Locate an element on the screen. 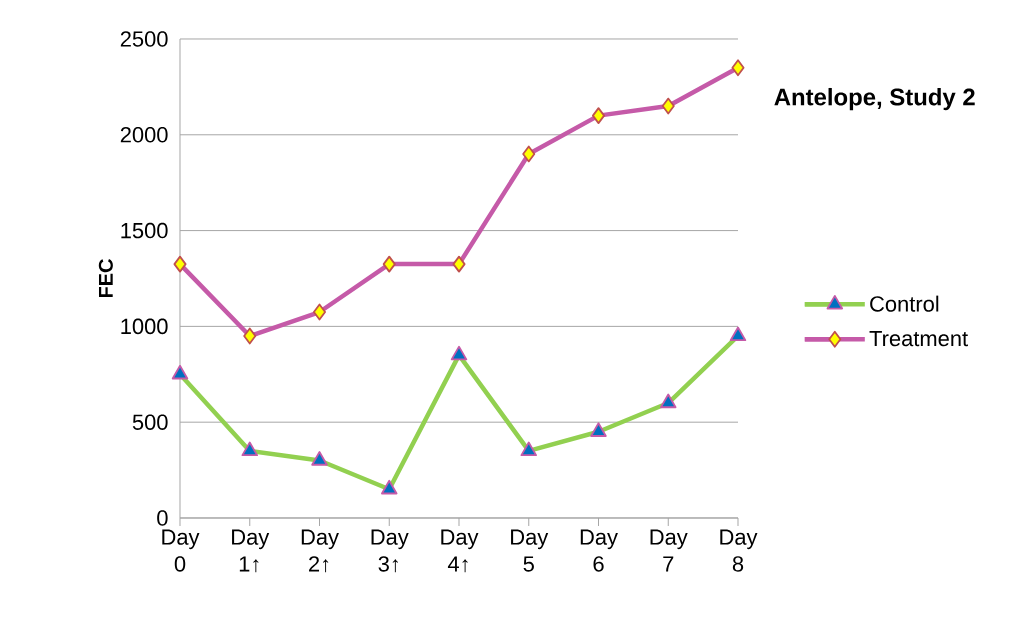 The image size is (1021, 634). y-tick-label: 1000 is located at coordinates (144, 326).